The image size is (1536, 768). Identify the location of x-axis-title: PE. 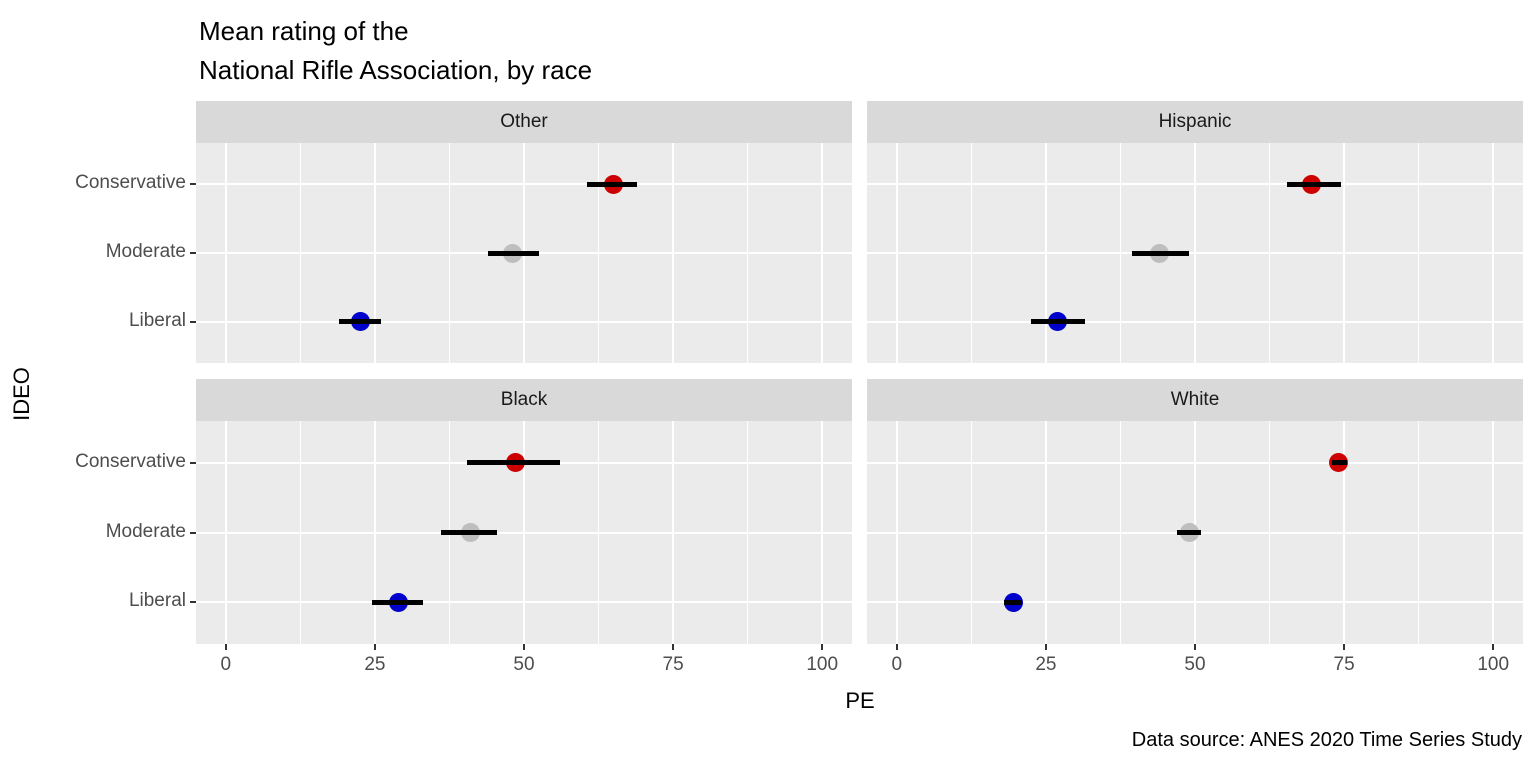
(860, 700).